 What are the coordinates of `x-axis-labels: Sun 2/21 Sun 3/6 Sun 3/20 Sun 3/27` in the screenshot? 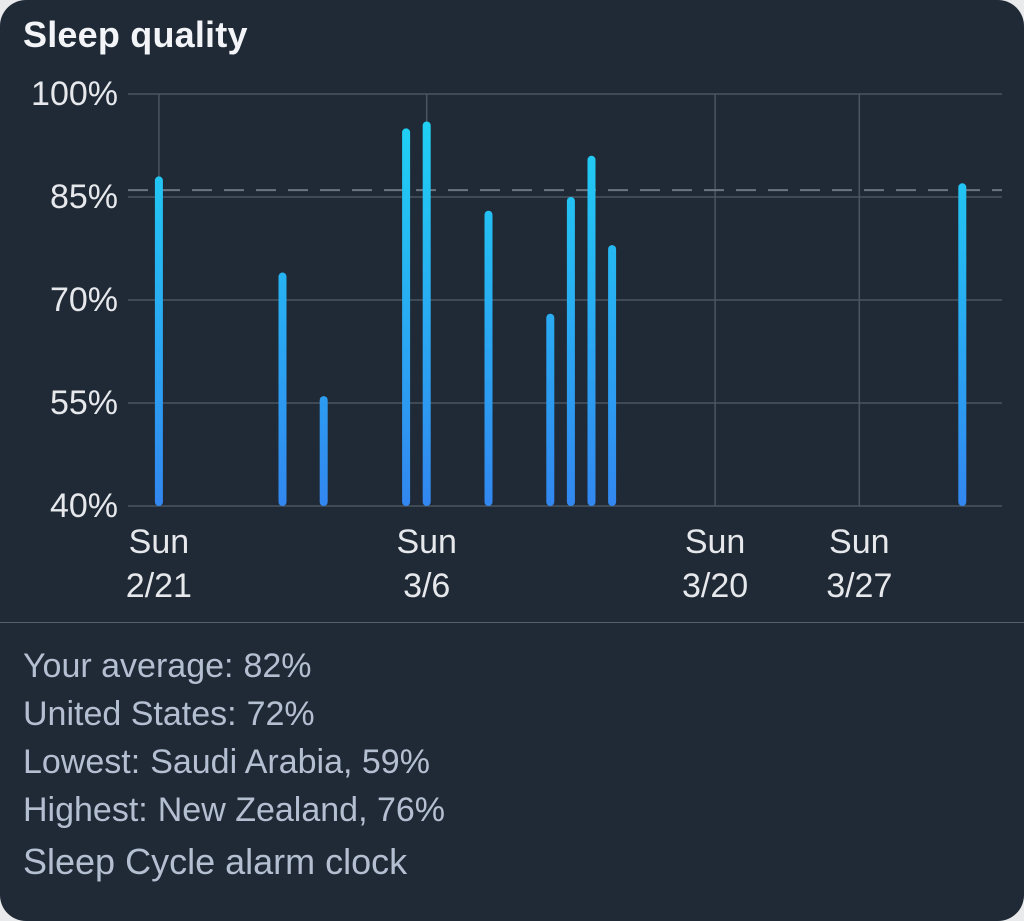 It's located at (509, 564).